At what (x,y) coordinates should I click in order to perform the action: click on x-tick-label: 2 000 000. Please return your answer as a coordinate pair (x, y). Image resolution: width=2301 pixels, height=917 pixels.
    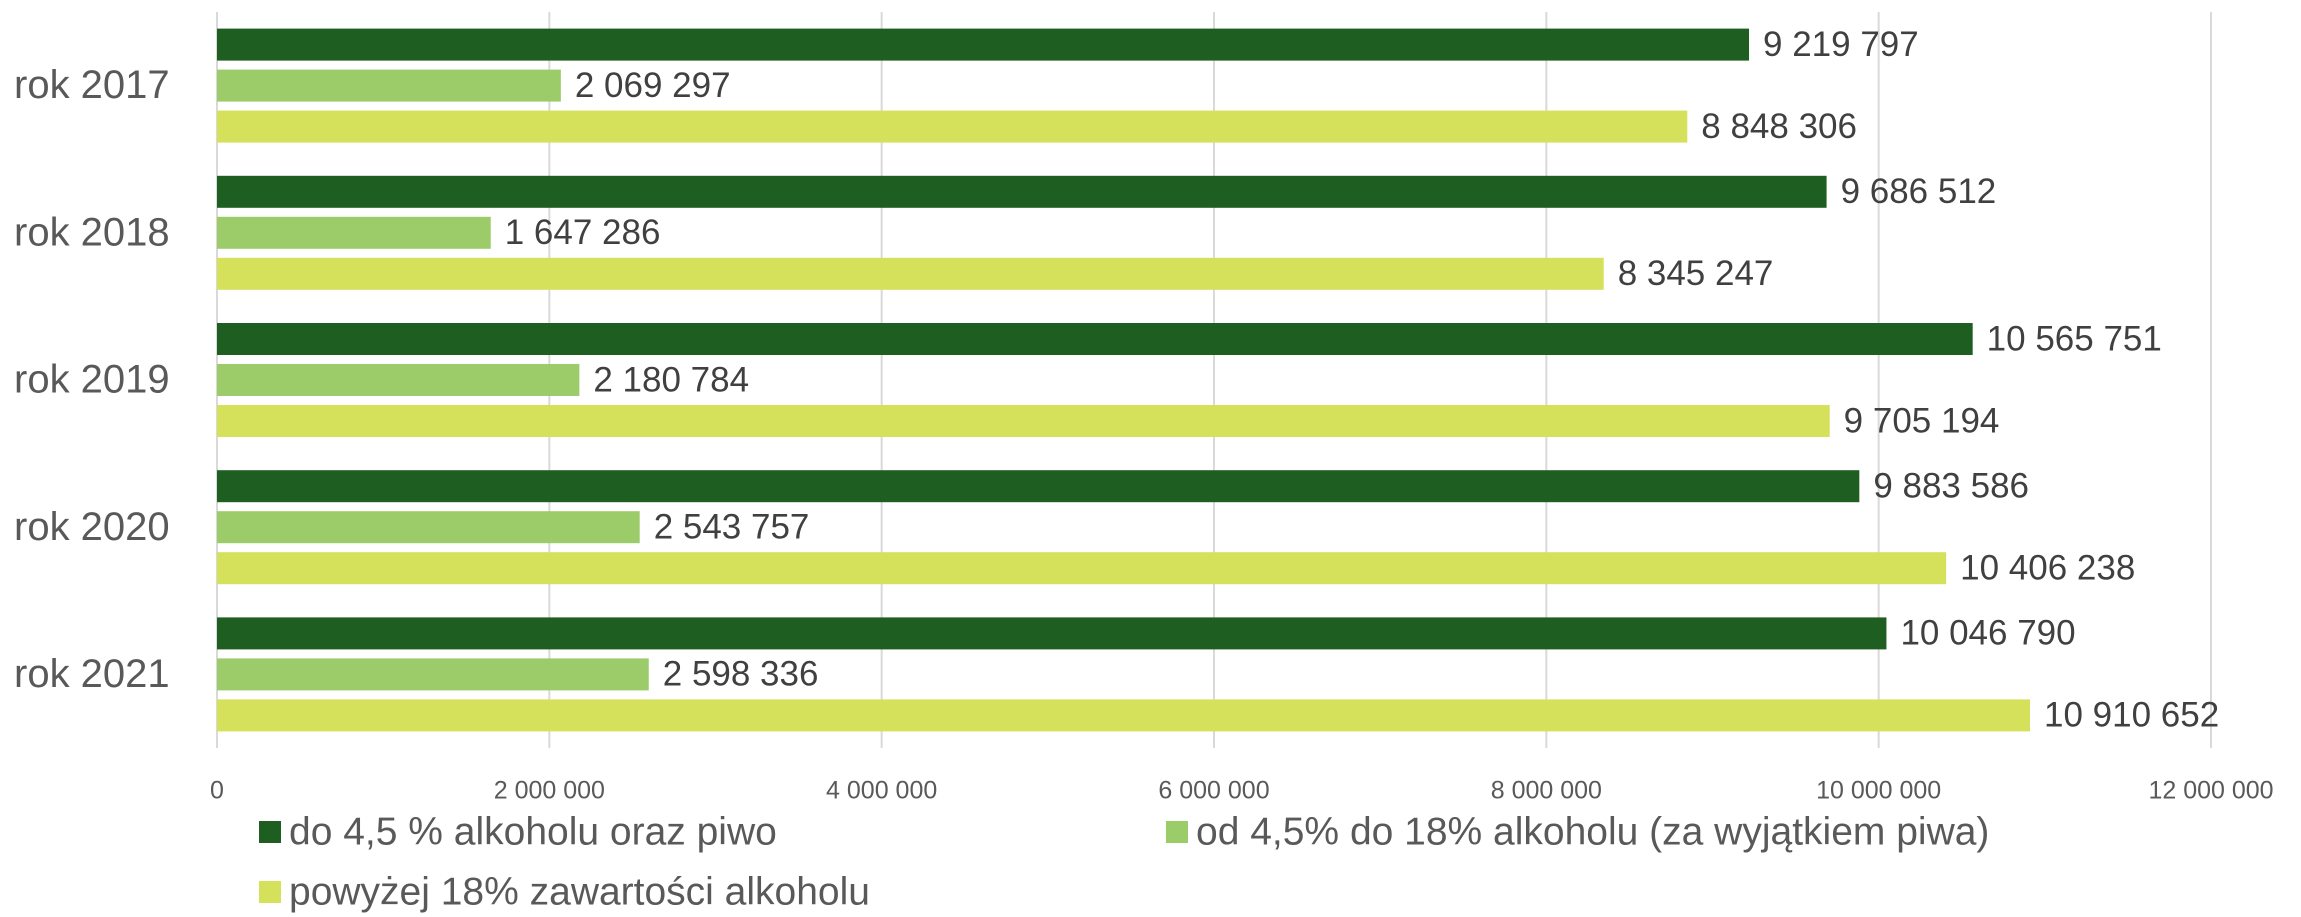
    Looking at the image, I should click on (549, 791).